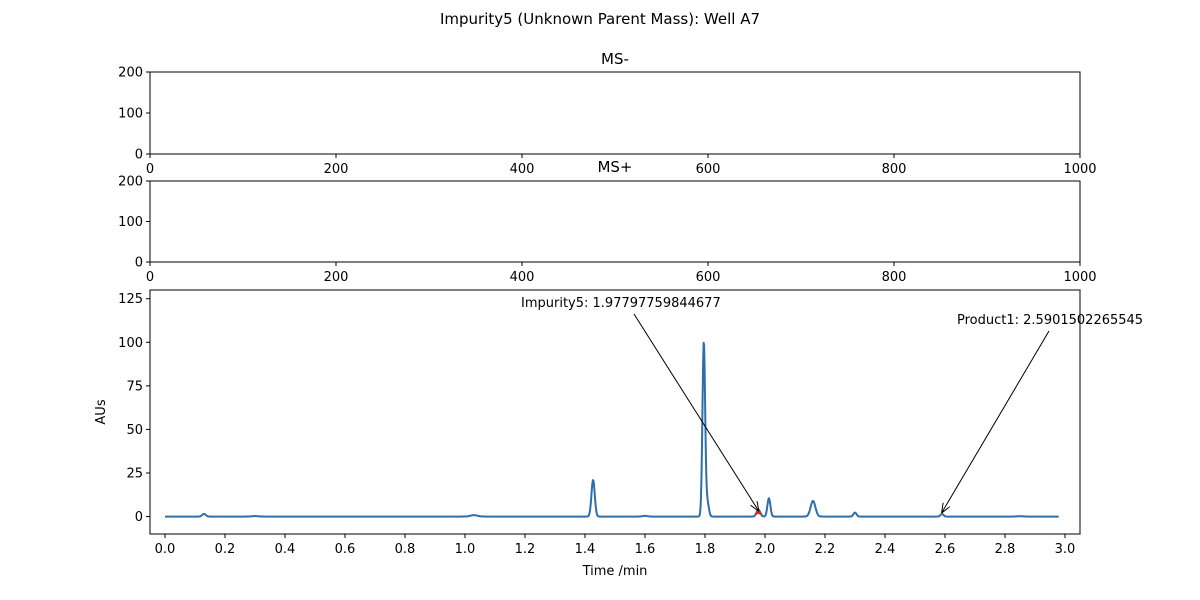 The width and height of the screenshot is (1200, 600). What do you see at coordinates (615, 59) in the screenshot?
I see `ms-minus-title: MS-` at bounding box center [615, 59].